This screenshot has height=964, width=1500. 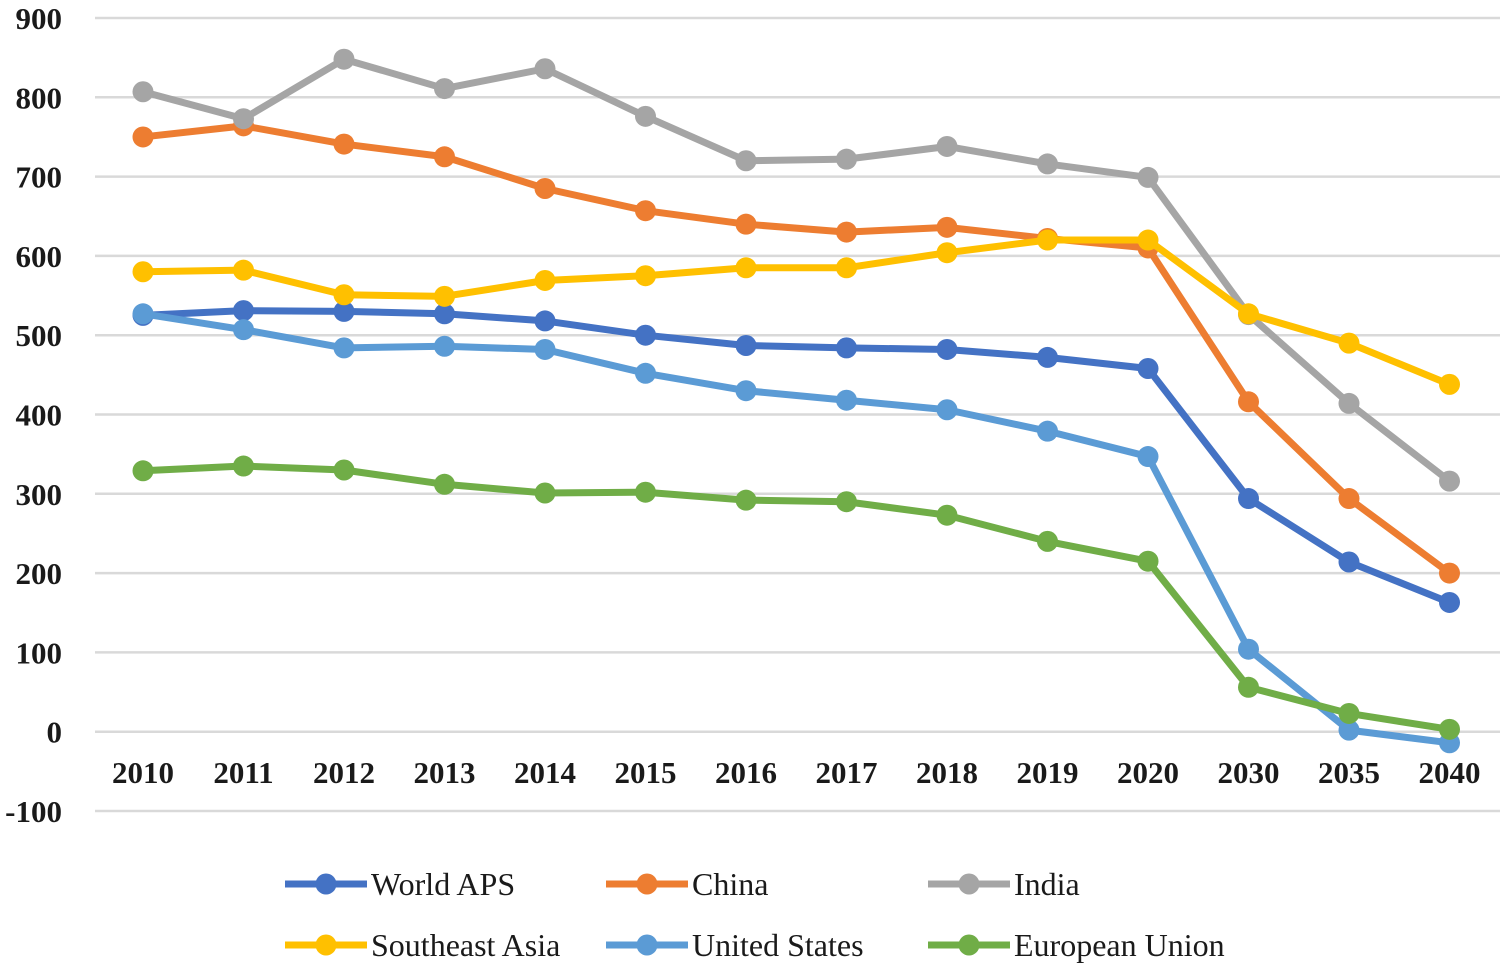 I want to click on x-tick-label: 2010, so click(x=143, y=772).